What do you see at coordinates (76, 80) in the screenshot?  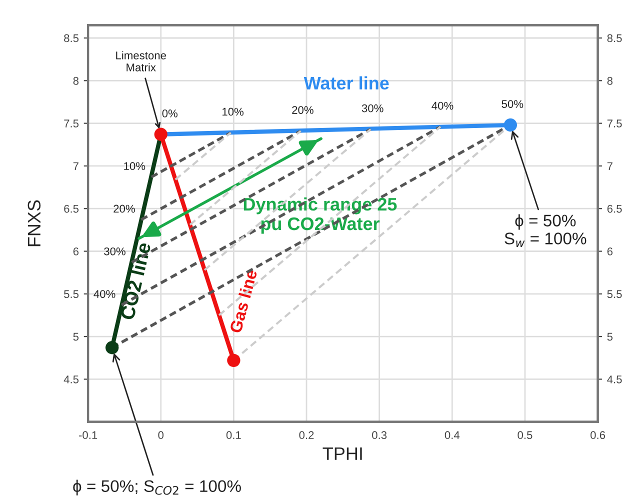 I see `y-tick-label: 8` at bounding box center [76, 80].